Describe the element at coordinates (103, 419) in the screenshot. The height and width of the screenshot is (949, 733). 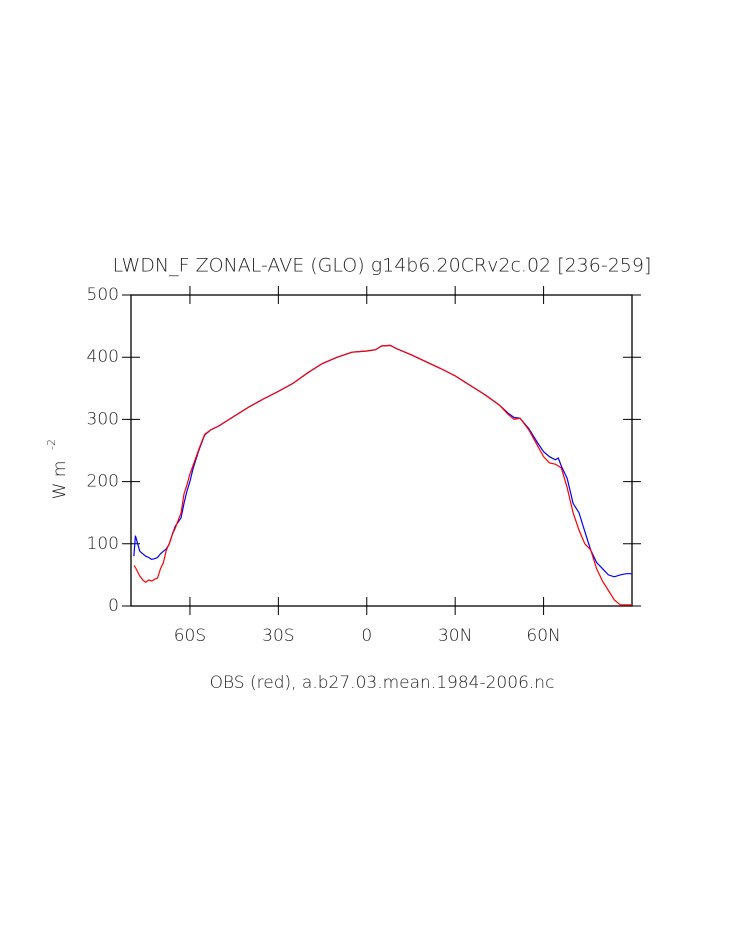
I see `y-tick-label: 300` at that location.